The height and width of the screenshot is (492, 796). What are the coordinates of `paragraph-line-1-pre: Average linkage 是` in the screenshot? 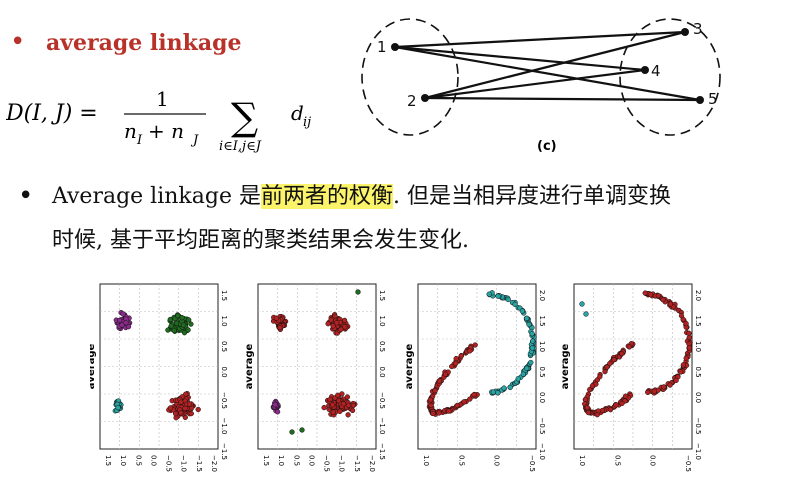 It's located at (156, 196).